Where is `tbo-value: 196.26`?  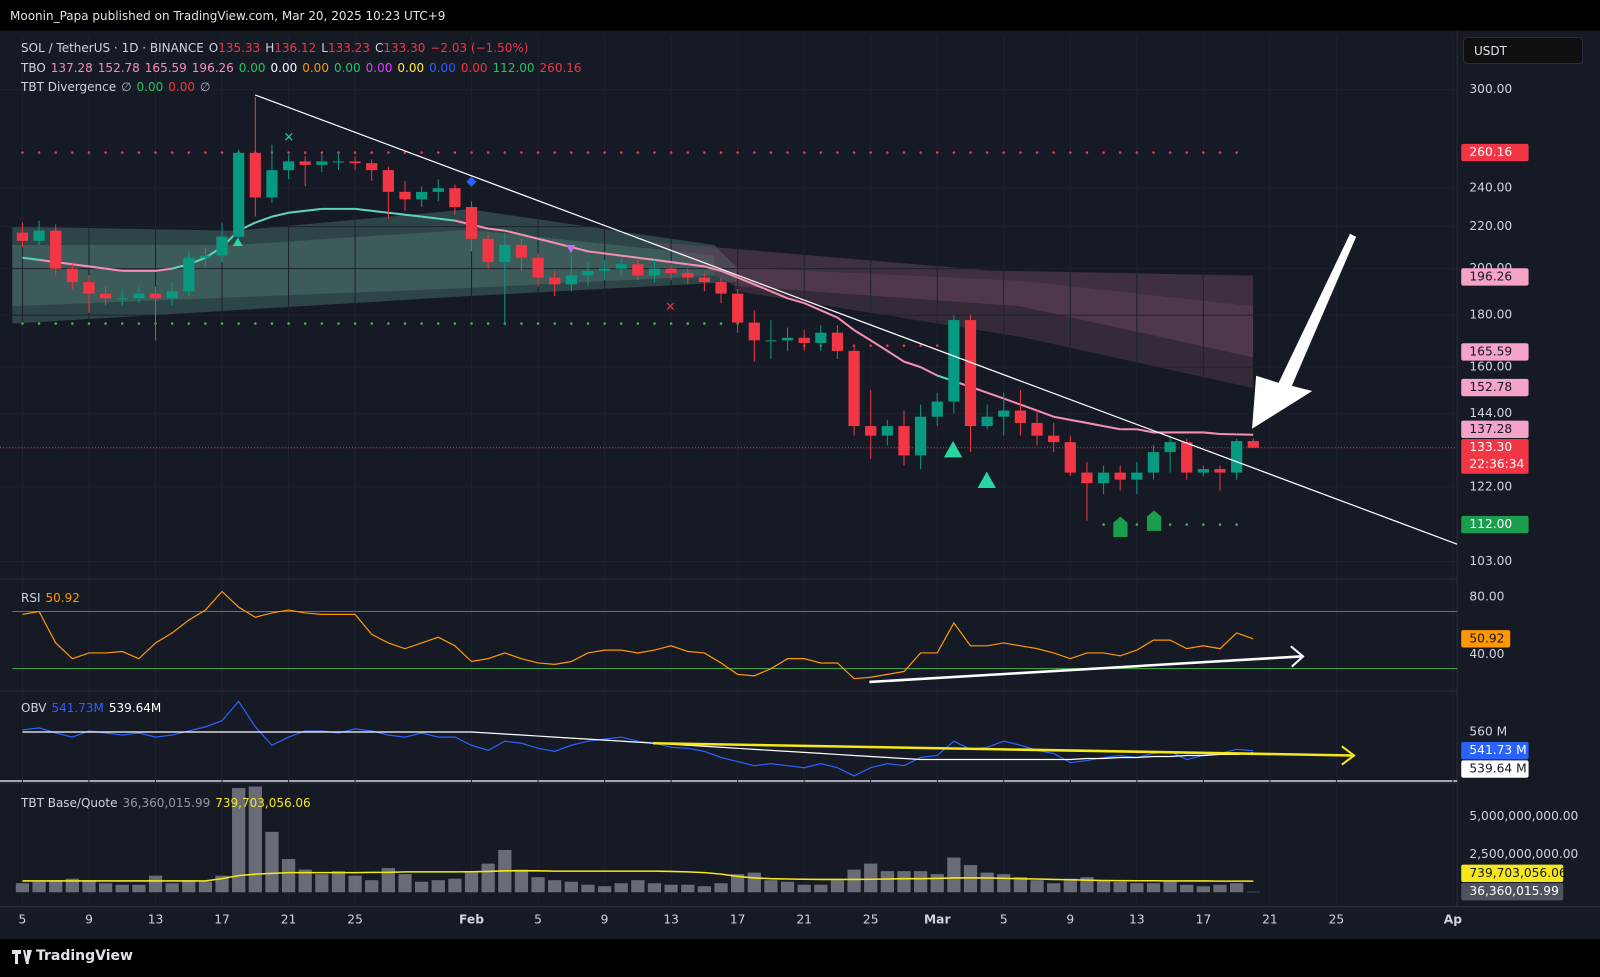
tbo-value: 196.26 is located at coordinates (212, 68).